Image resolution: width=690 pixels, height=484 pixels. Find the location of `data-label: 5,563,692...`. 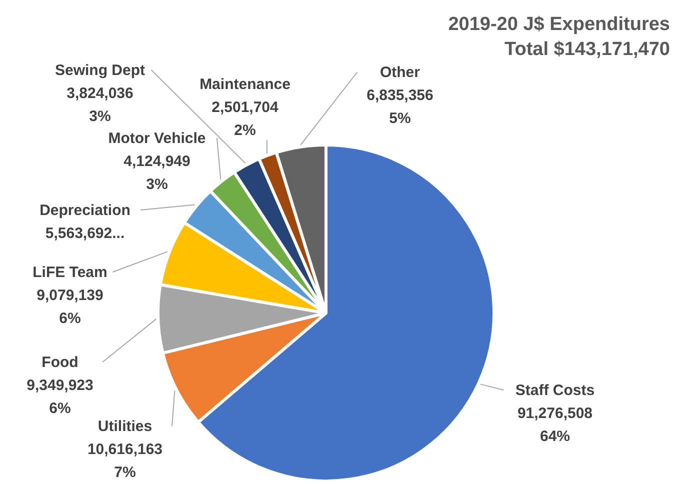

data-label: 5,563,692... is located at coordinates (85, 233).